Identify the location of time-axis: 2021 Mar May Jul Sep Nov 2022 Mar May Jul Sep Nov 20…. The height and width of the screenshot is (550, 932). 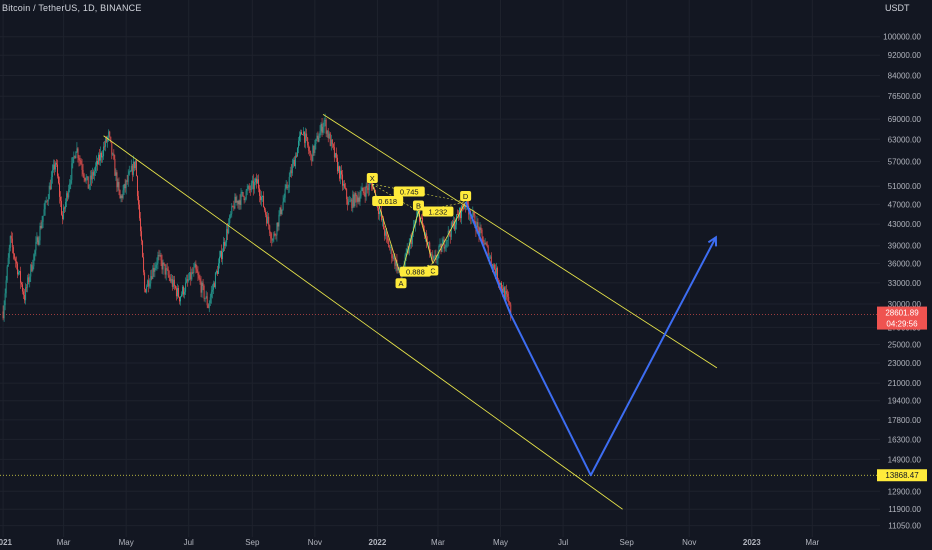
(410, 542).